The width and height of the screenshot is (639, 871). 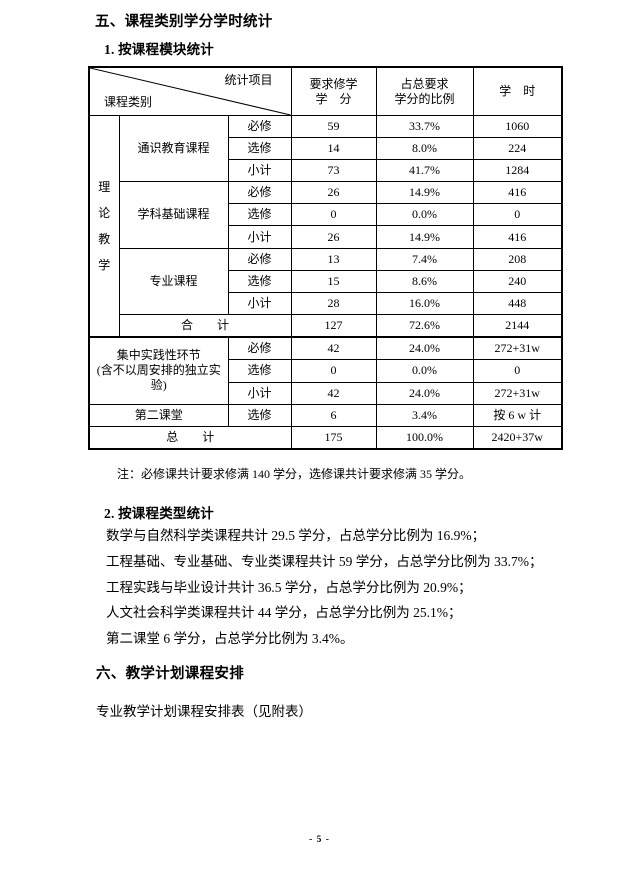 What do you see at coordinates (170, 674) in the screenshot?
I see `section-6-heading: 六、教学计划课程安排` at bounding box center [170, 674].